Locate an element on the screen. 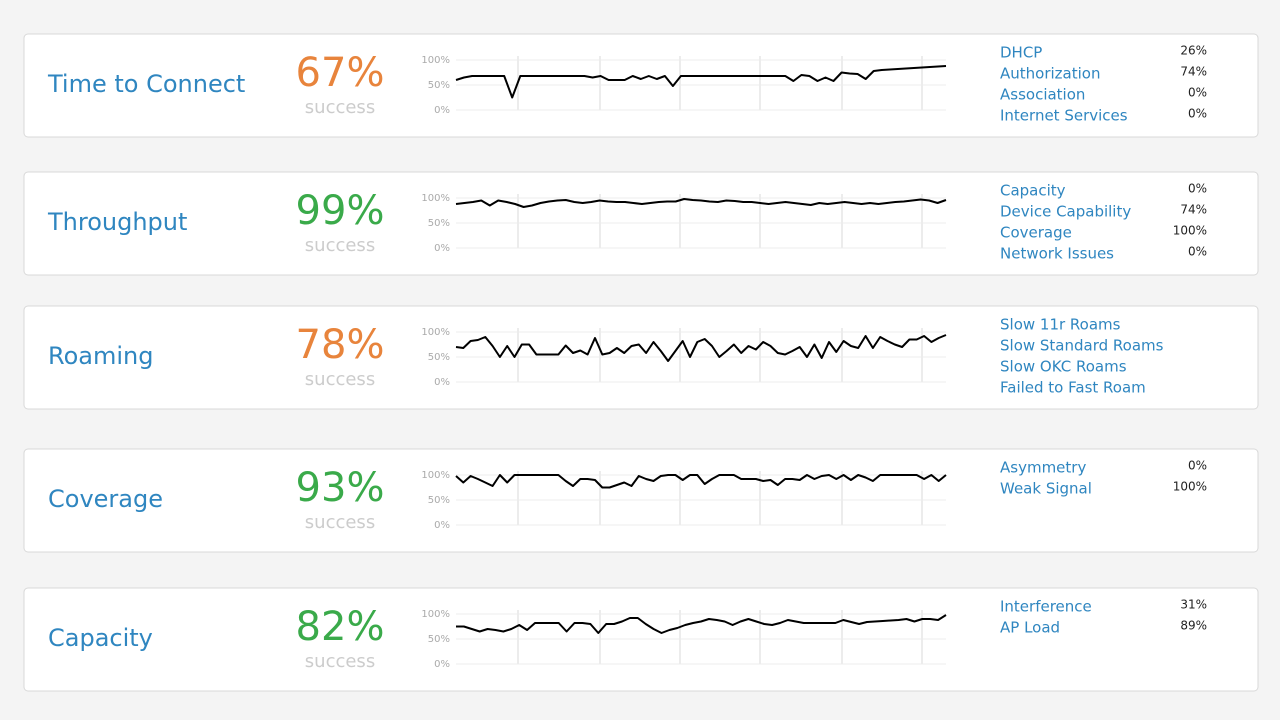 The width and height of the screenshot is (1280, 720). item-label: Device Capability is located at coordinates (1065, 212).